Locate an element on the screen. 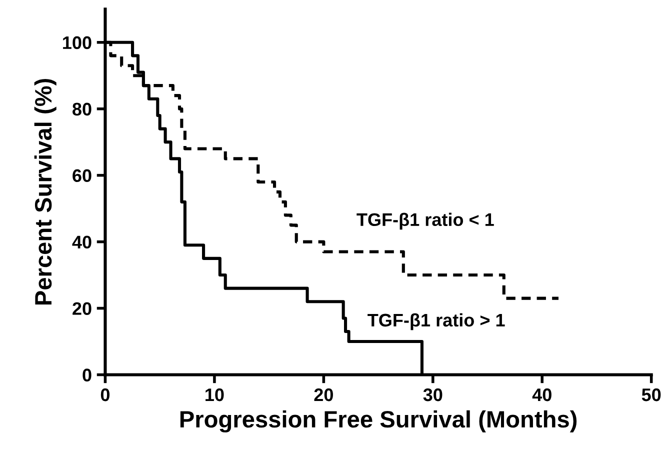 This screenshot has width=666, height=457. y-tick-label: 20 is located at coordinates (82, 308).